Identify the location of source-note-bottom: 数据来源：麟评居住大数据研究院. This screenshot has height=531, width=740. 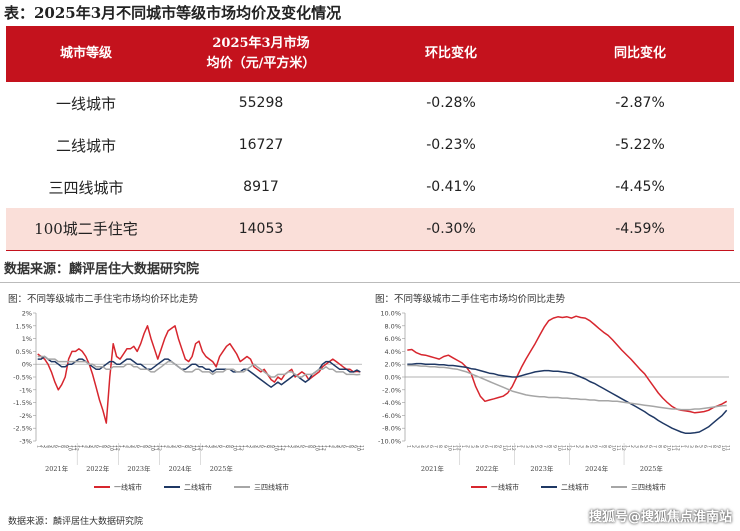
(76, 522).